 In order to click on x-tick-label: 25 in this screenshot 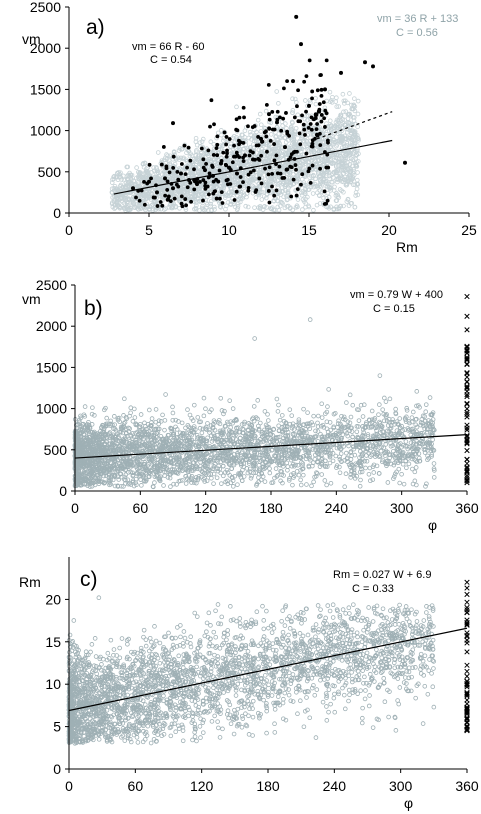, I will do `click(469, 230)`.